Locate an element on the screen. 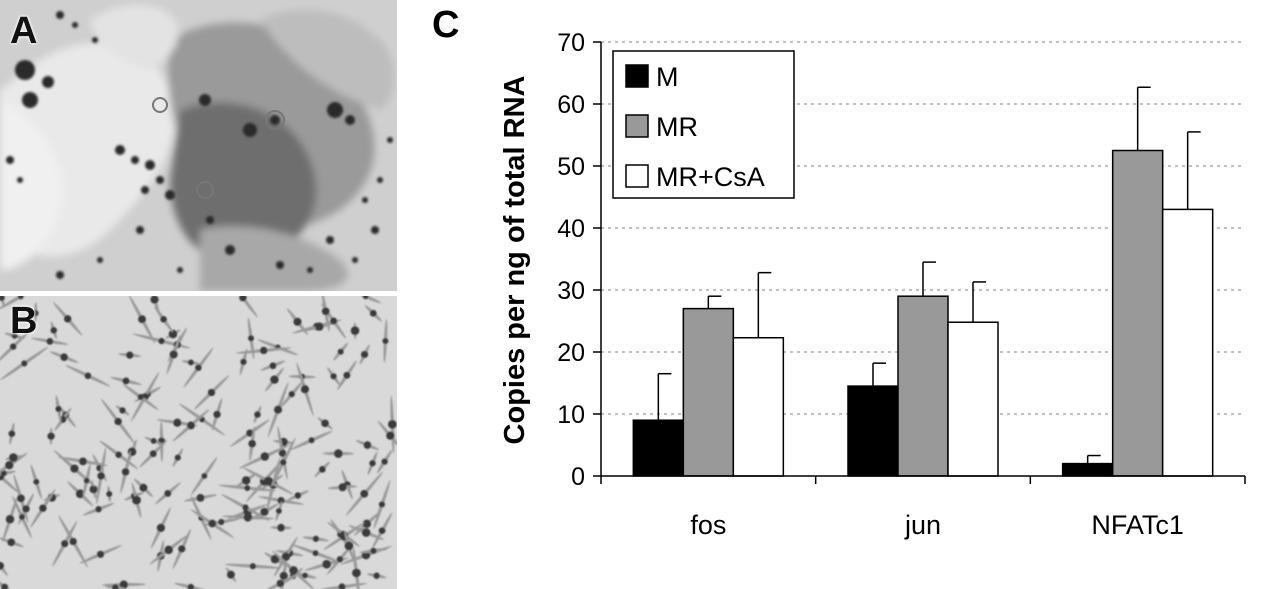  bar-m-nfatc1 is located at coordinates (1087, 469).